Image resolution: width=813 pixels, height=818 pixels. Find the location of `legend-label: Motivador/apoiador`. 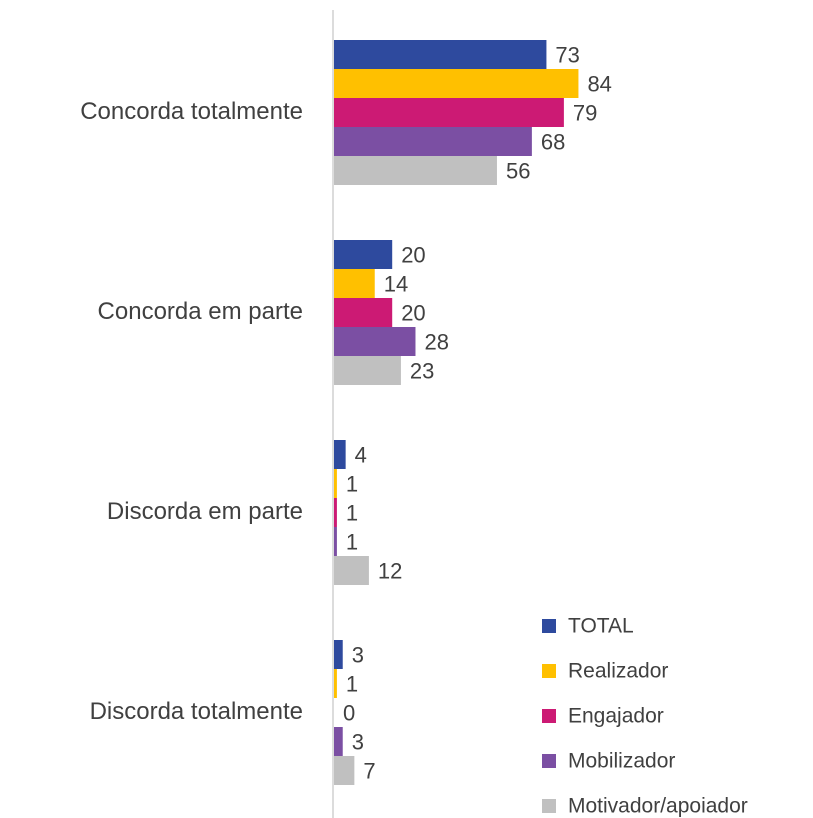

legend-label: Motivador/apoiador is located at coordinates (658, 806).